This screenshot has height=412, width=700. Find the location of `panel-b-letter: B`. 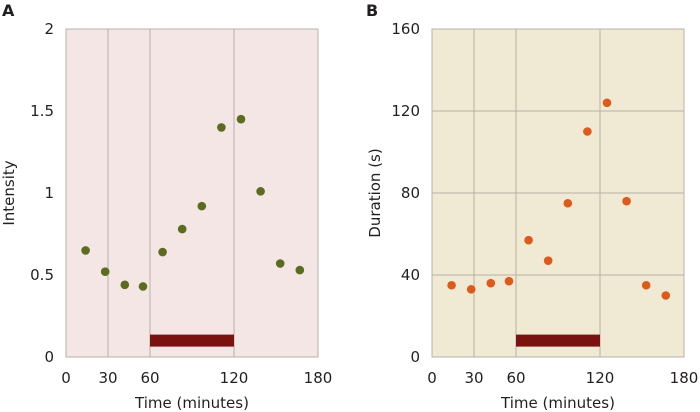

panel-b-letter: B is located at coordinates (372, 10).